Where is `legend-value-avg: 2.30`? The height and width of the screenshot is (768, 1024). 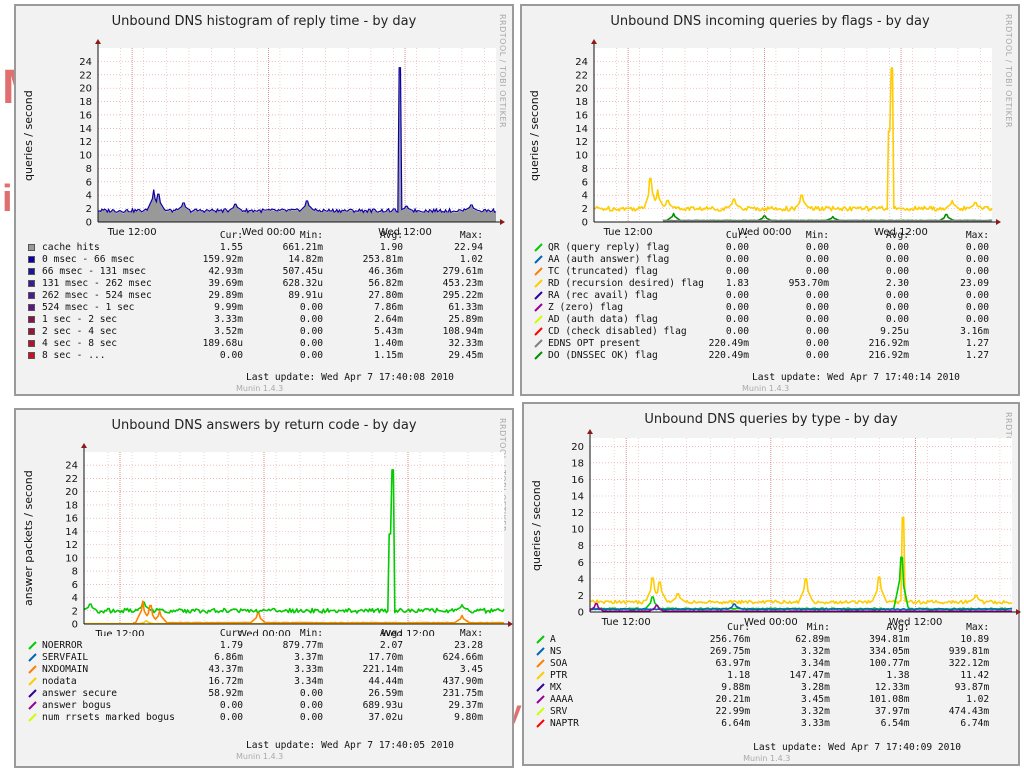 legend-value-avg: 2.30 is located at coordinates (897, 283).